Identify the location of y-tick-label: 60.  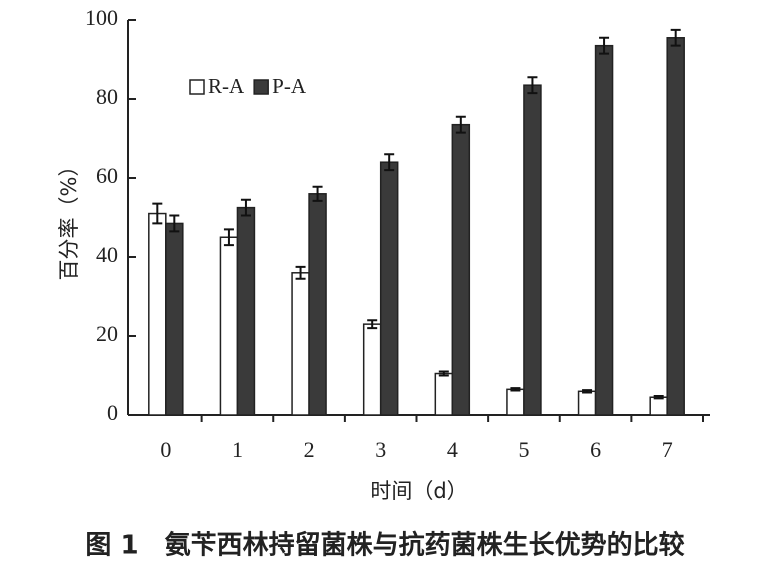
(107, 175).